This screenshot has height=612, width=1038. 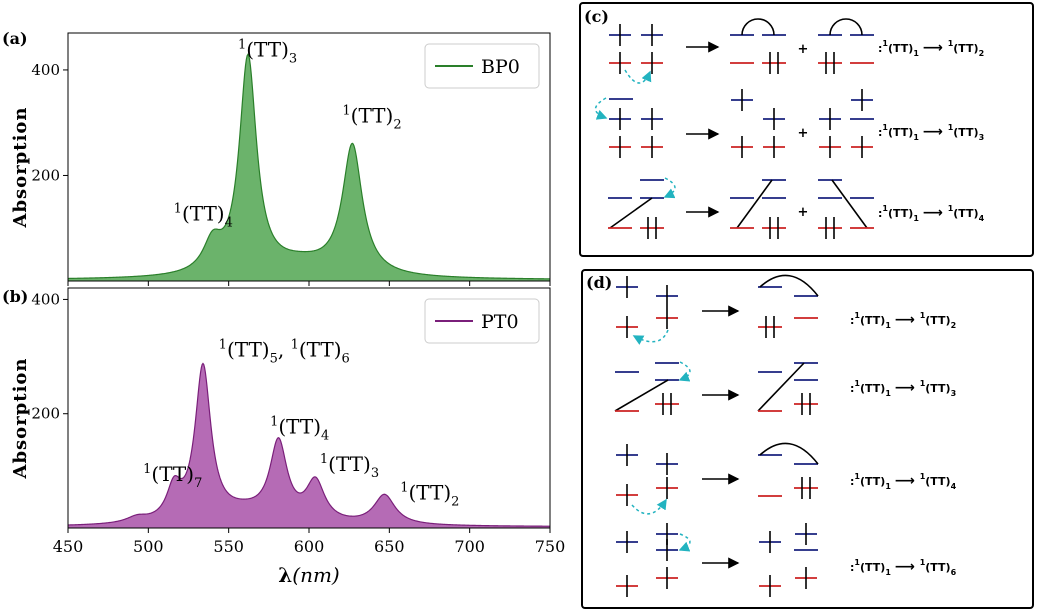 I want to click on peak-annotation-a-1: 1(TT)2, so click(x=371, y=118).